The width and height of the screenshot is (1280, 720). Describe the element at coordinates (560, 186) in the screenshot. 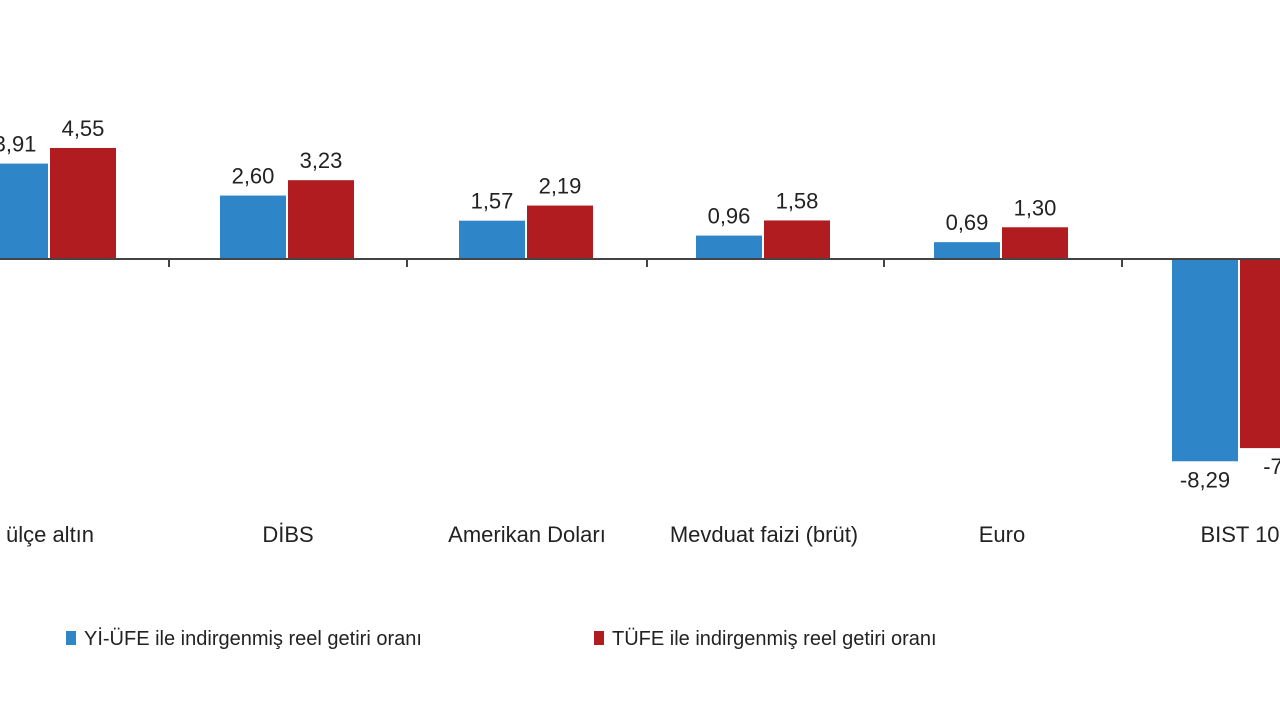

I see `value-label: 2,19` at that location.